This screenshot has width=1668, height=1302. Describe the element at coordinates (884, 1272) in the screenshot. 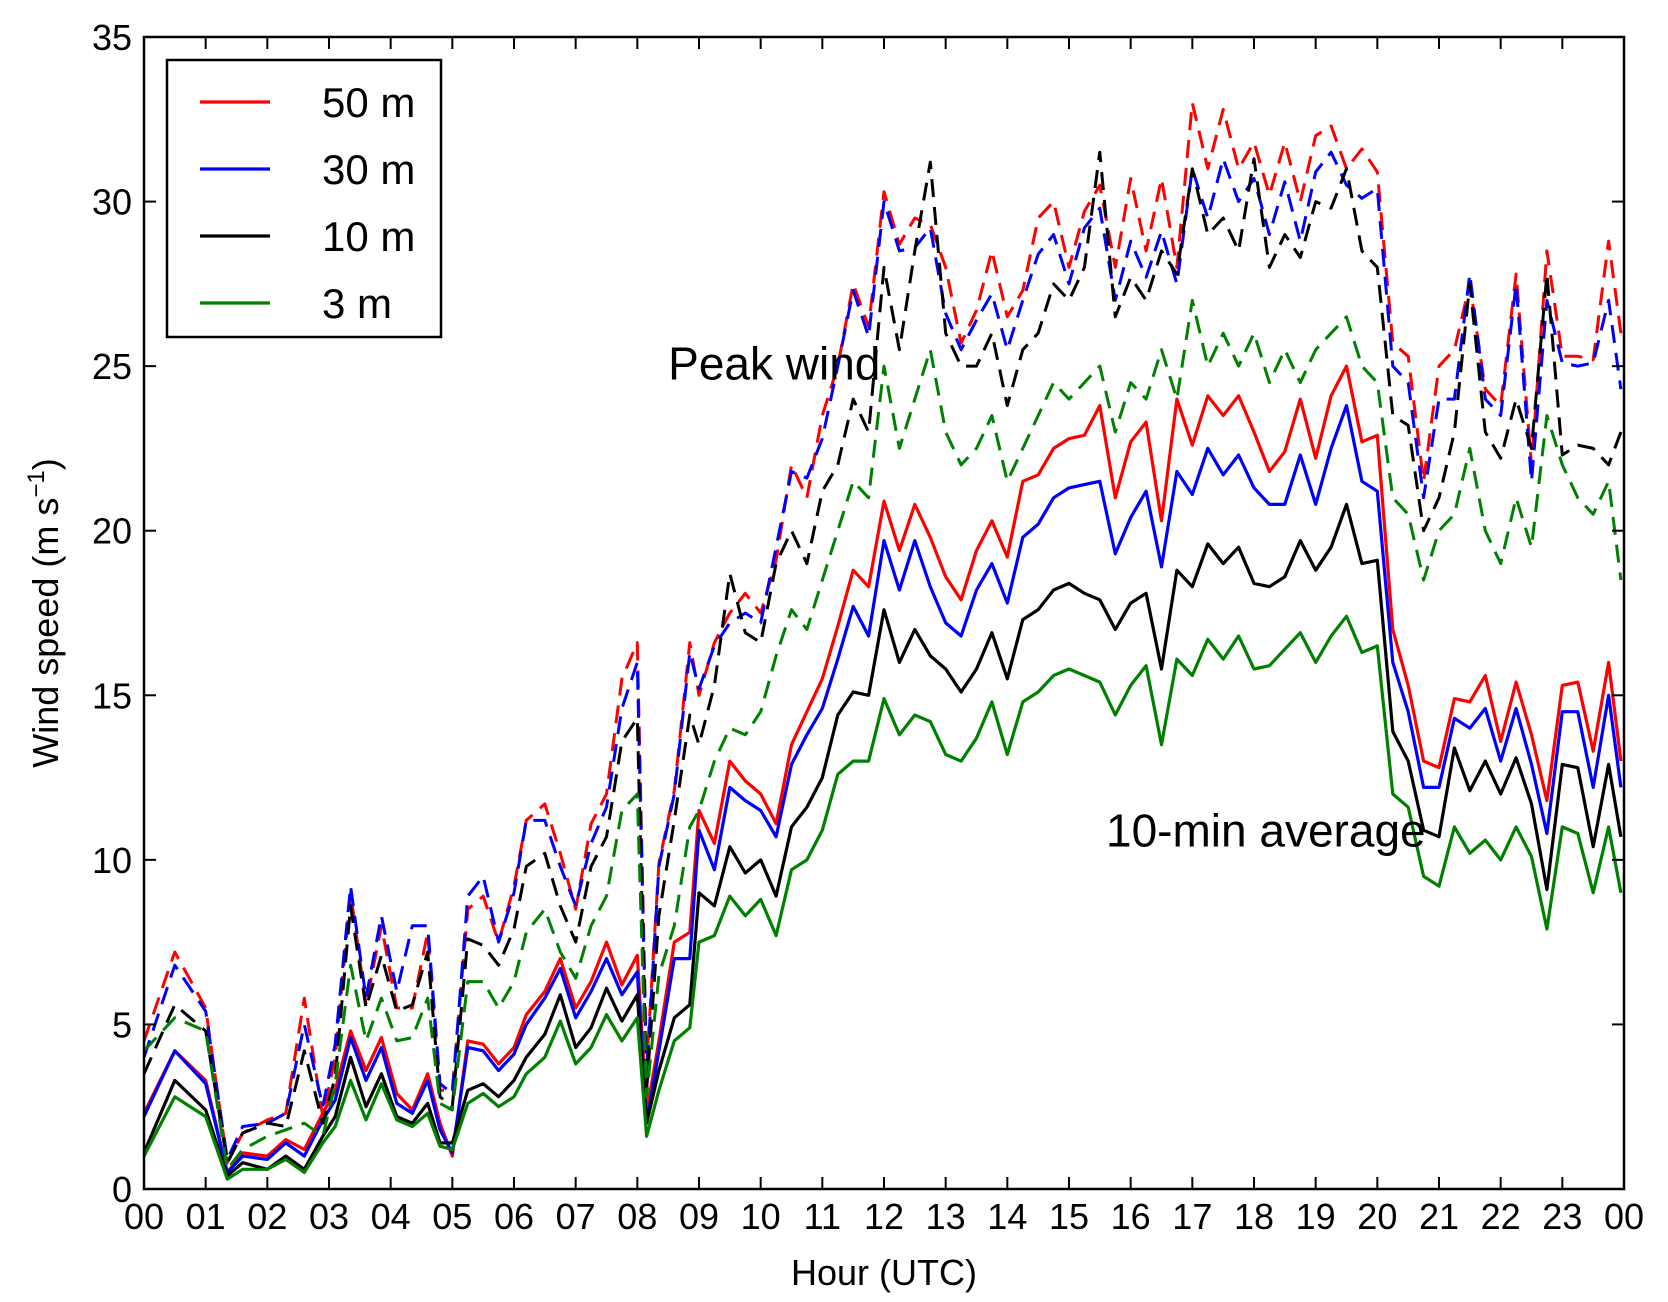

I see `x-axis-label: Hour (UTC)` at that location.